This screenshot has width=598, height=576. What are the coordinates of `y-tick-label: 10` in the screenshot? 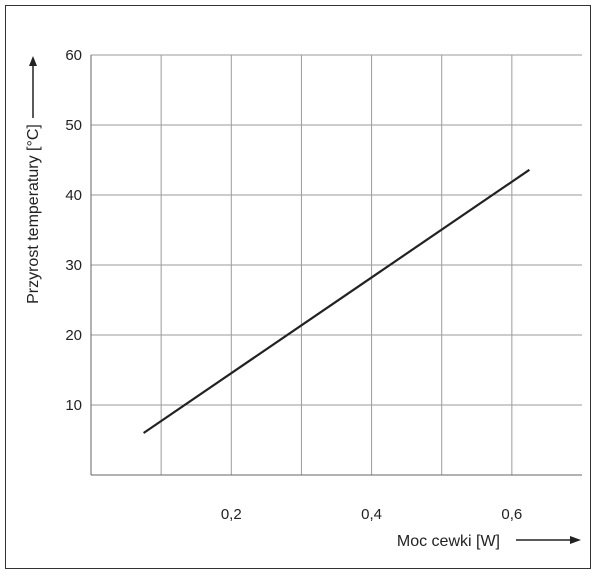 It's located at (73, 405).